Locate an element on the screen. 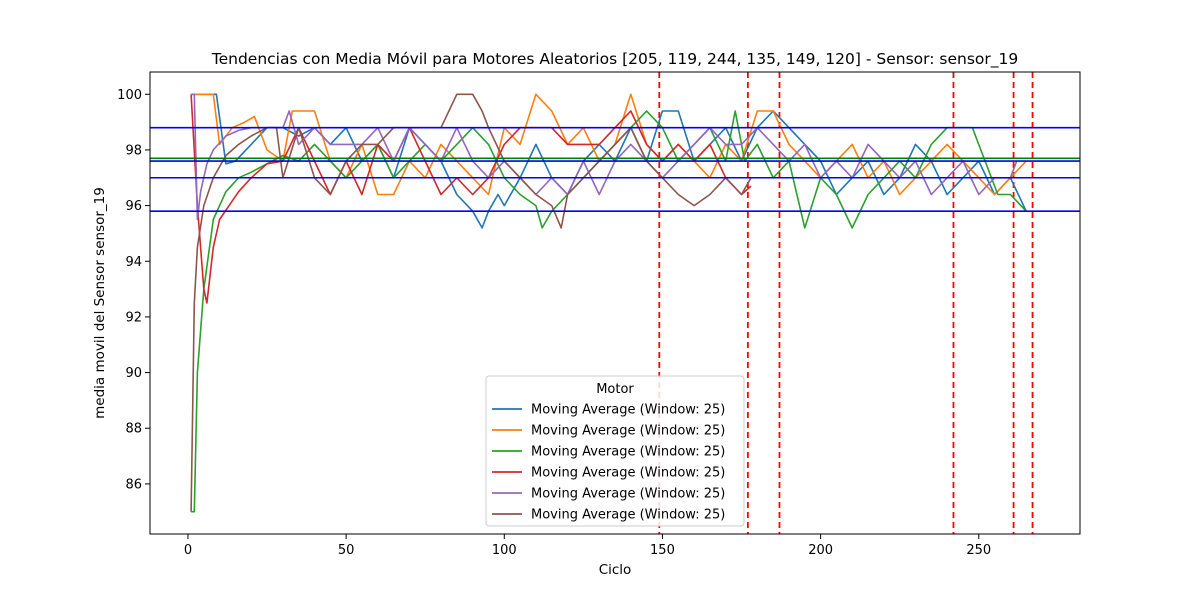  y-tick-label: 90 is located at coordinates (133, 373).